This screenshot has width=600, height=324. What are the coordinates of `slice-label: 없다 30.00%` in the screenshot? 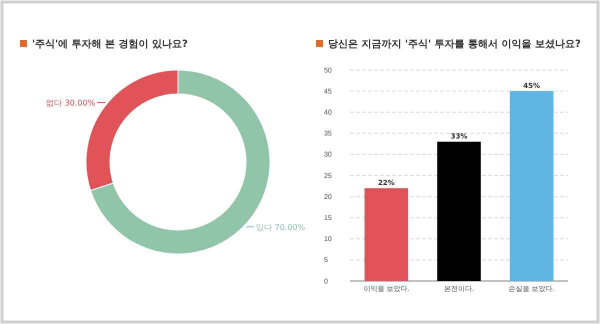 It's located at (71, 103).